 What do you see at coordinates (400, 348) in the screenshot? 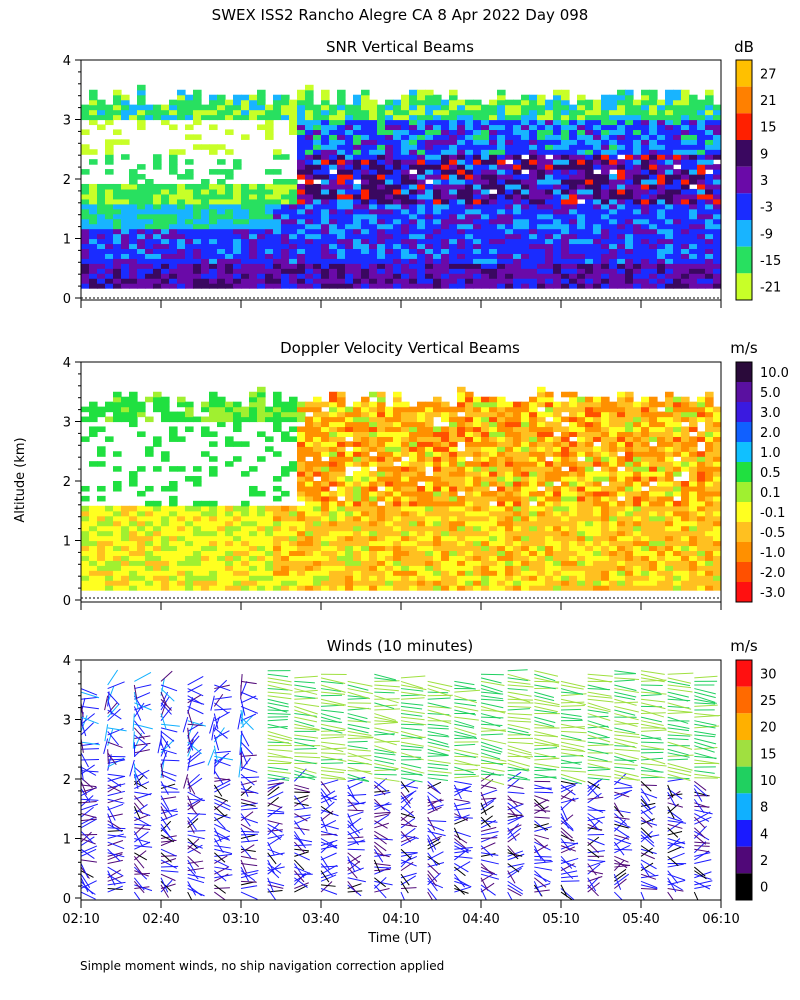
I see `doppler-title: Doppler Velocity Vertical Beams` at bounding box center [400, 348].